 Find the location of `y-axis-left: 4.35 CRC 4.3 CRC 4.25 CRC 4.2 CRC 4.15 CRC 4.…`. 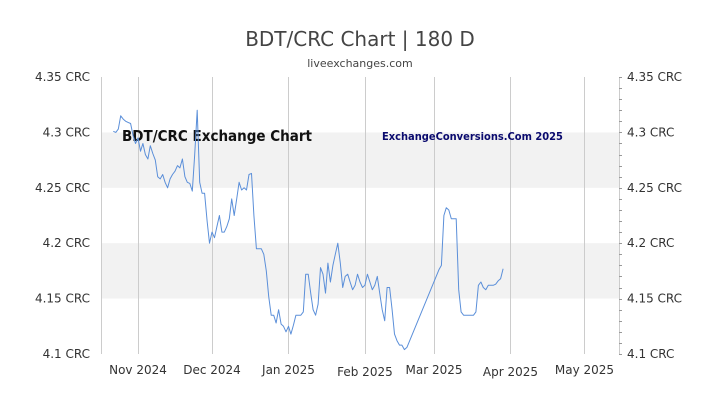

y-axis-left: 4.35 CRC 4.3 CRC 4.25 CRC 4.2 CRC 4.15 CRC 4.… is located at coordinates (62, 215).